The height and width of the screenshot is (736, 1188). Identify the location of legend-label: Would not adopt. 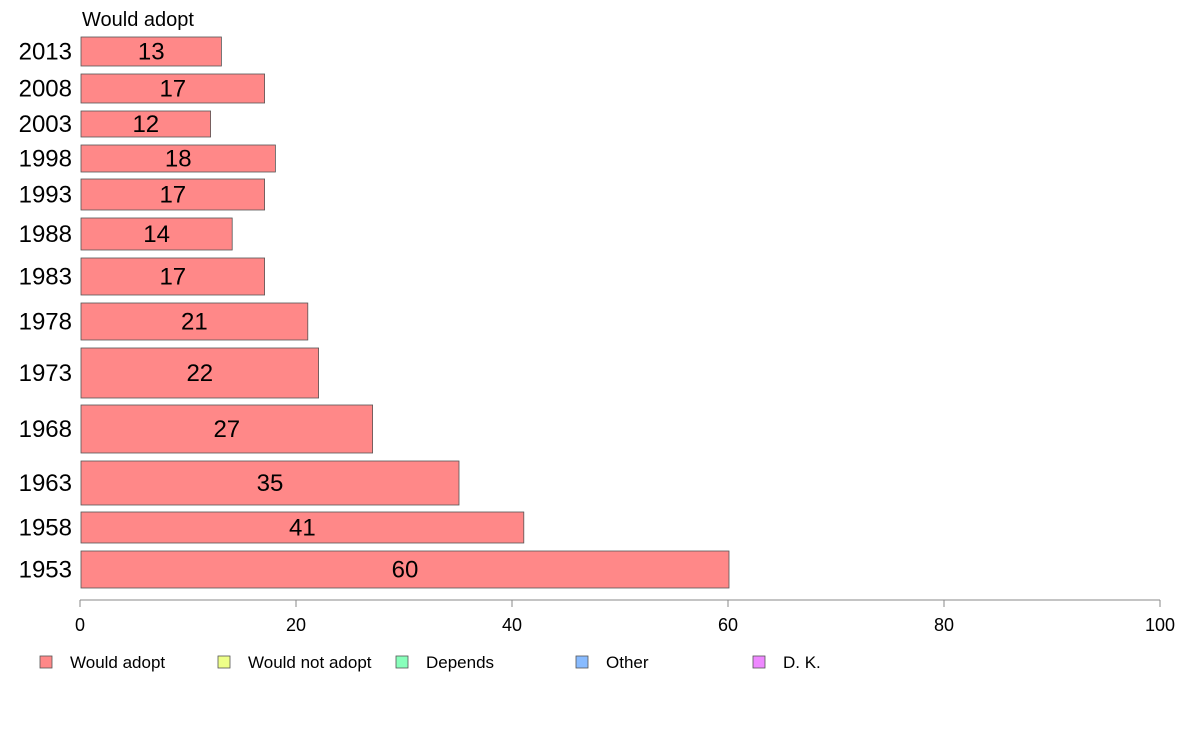
(310, 662).